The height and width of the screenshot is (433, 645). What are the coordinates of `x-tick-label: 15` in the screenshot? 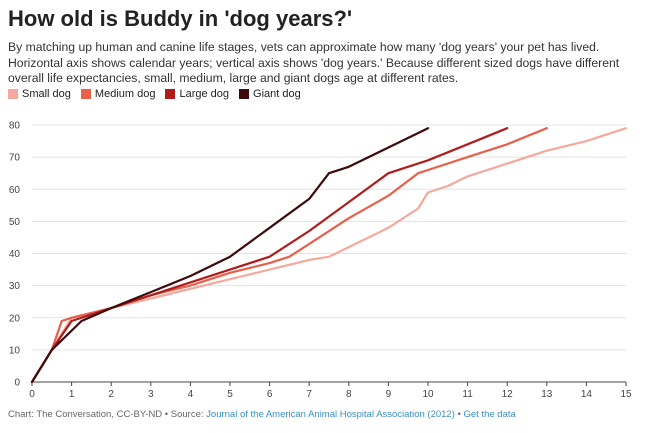 It's located at (626, 394).